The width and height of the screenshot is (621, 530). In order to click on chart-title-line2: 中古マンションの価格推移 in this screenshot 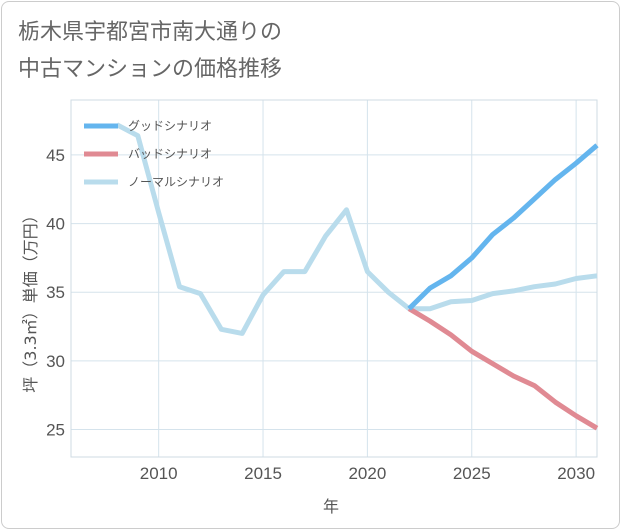, I will do `click(150, 69)`.